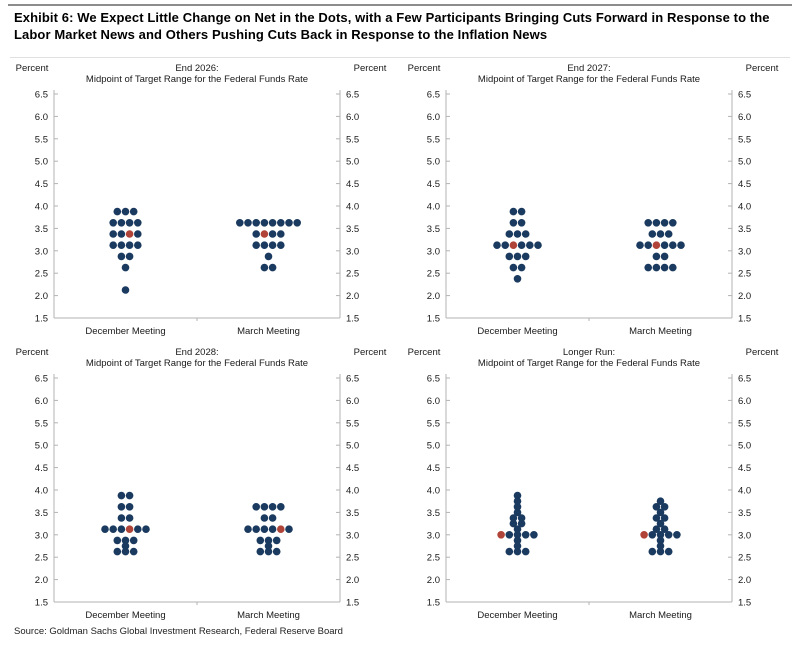  What do you see at coordinates (400, 5) in the screenshot?
I see `top-rule` at bounding box center [400, 5].